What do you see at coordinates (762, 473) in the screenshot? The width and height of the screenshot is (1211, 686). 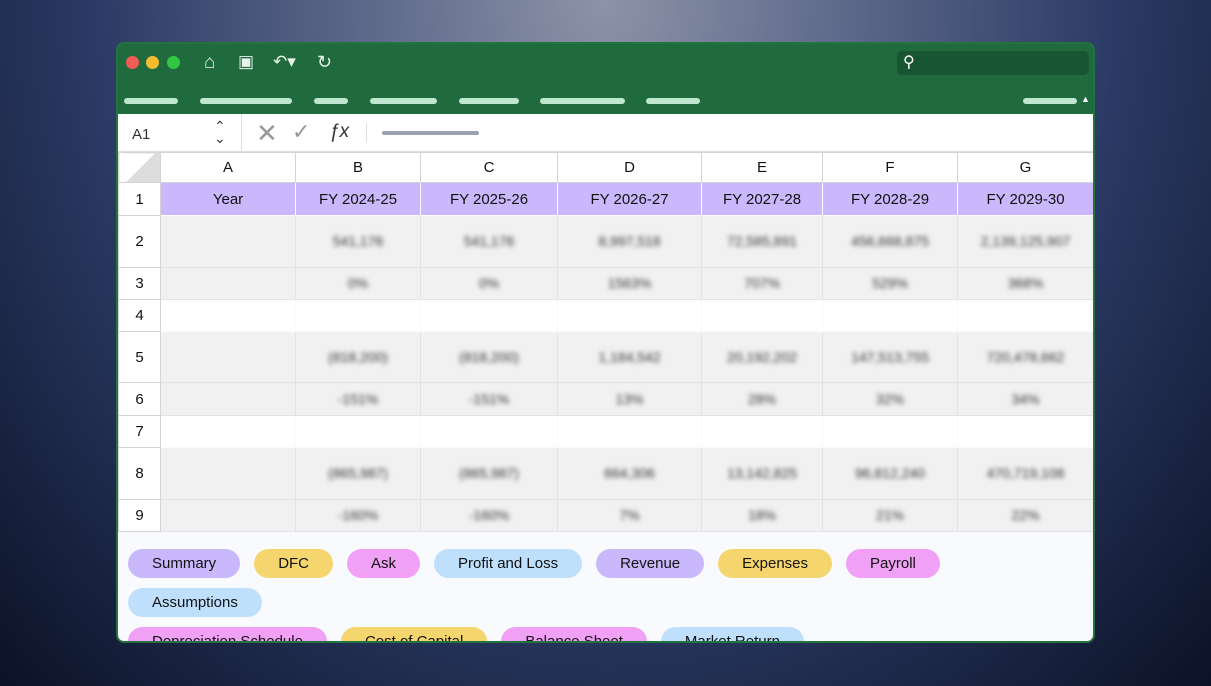 I see `cell: 13,142,825` at bounding box center [762, 473].